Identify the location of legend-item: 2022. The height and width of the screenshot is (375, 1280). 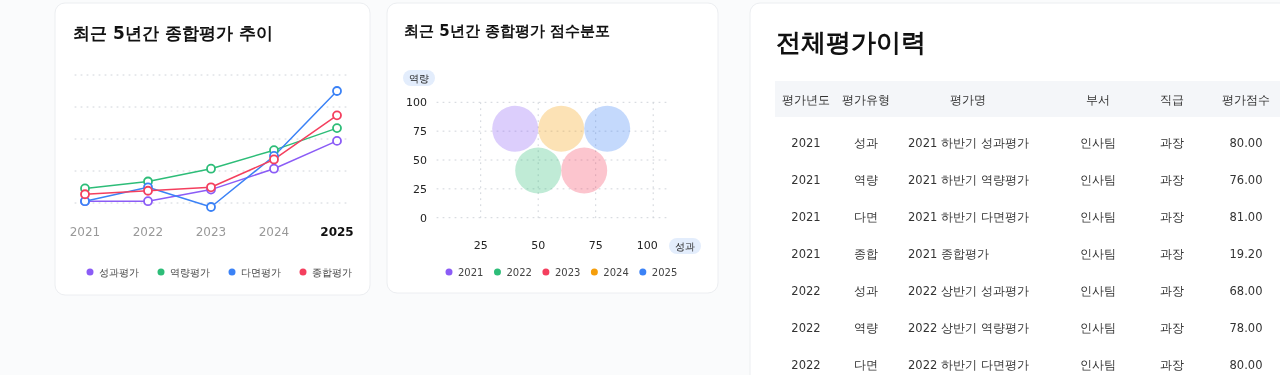
(512, 272).